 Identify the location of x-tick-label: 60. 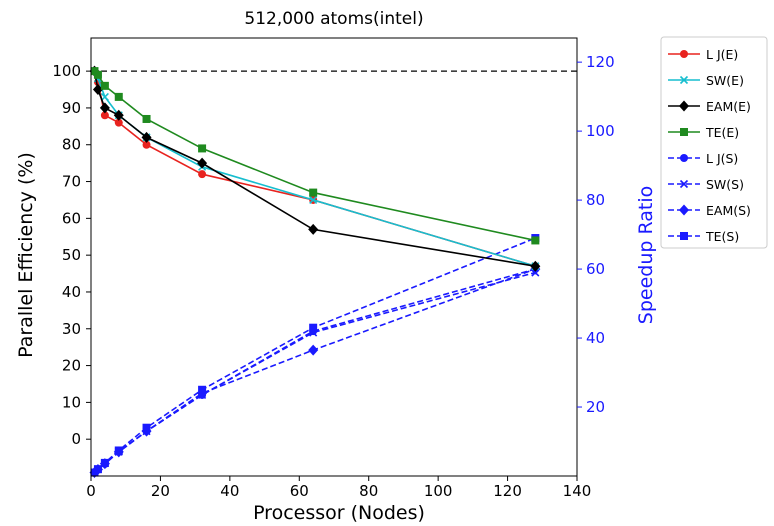
(299, 491).